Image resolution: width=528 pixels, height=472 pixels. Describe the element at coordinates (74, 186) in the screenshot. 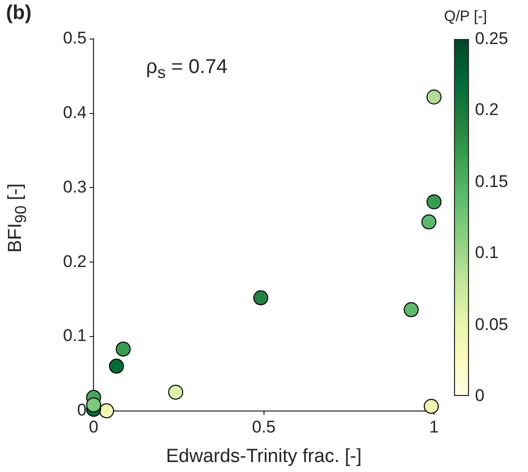

I see `y-tick-label: 0.3` at that location.